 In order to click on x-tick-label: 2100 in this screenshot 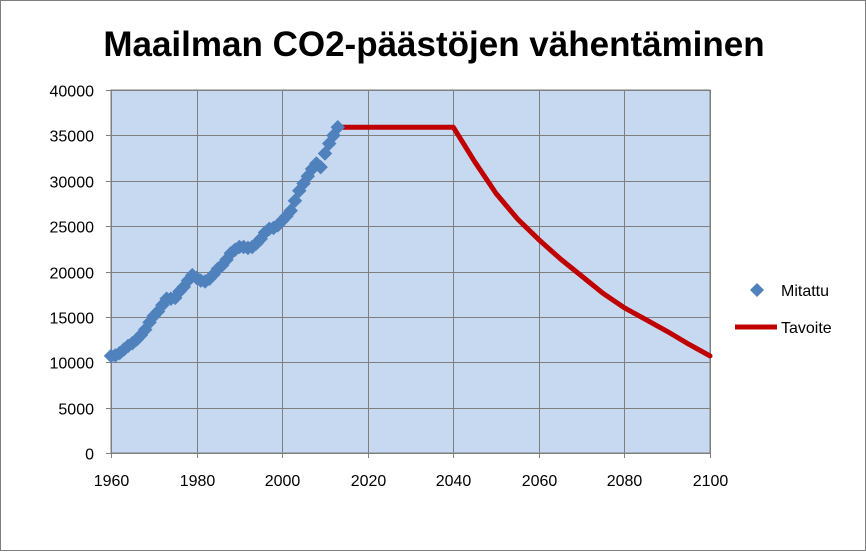, I will do `click(711, 481)`.